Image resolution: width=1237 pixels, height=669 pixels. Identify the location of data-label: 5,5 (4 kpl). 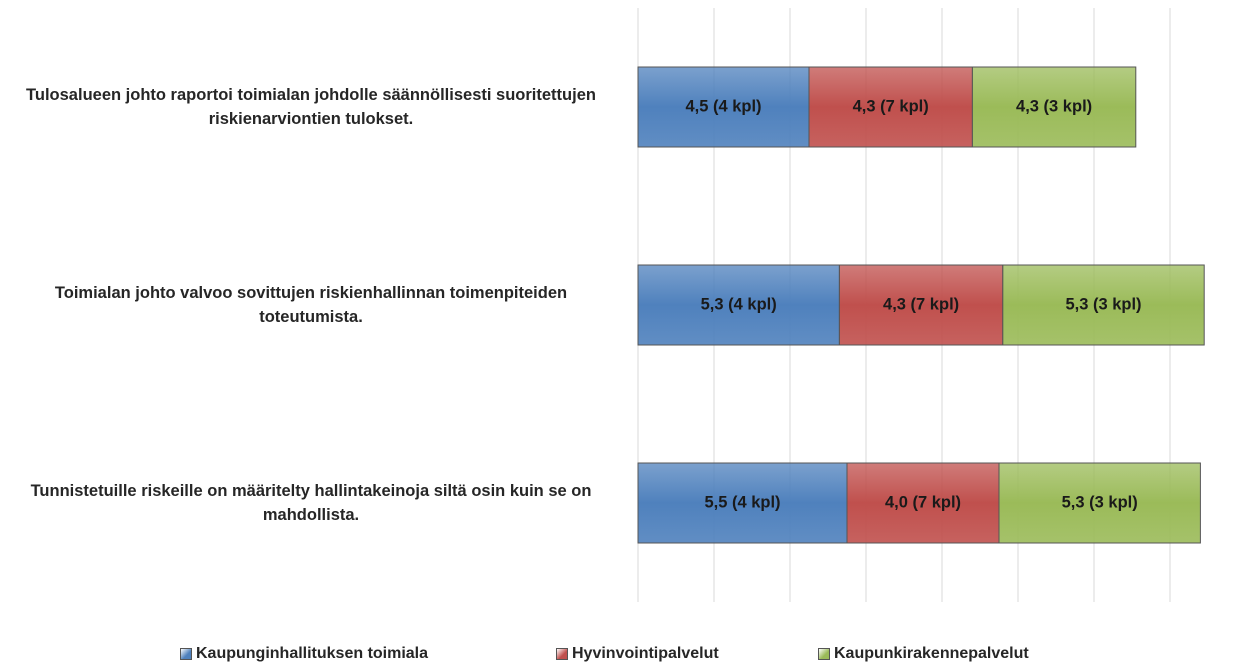
(742, 502).